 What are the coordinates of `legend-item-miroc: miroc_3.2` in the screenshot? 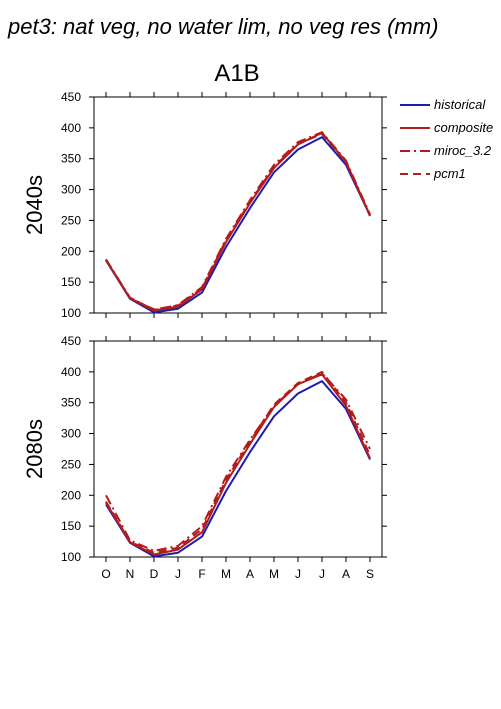 It's located at (446, 150).